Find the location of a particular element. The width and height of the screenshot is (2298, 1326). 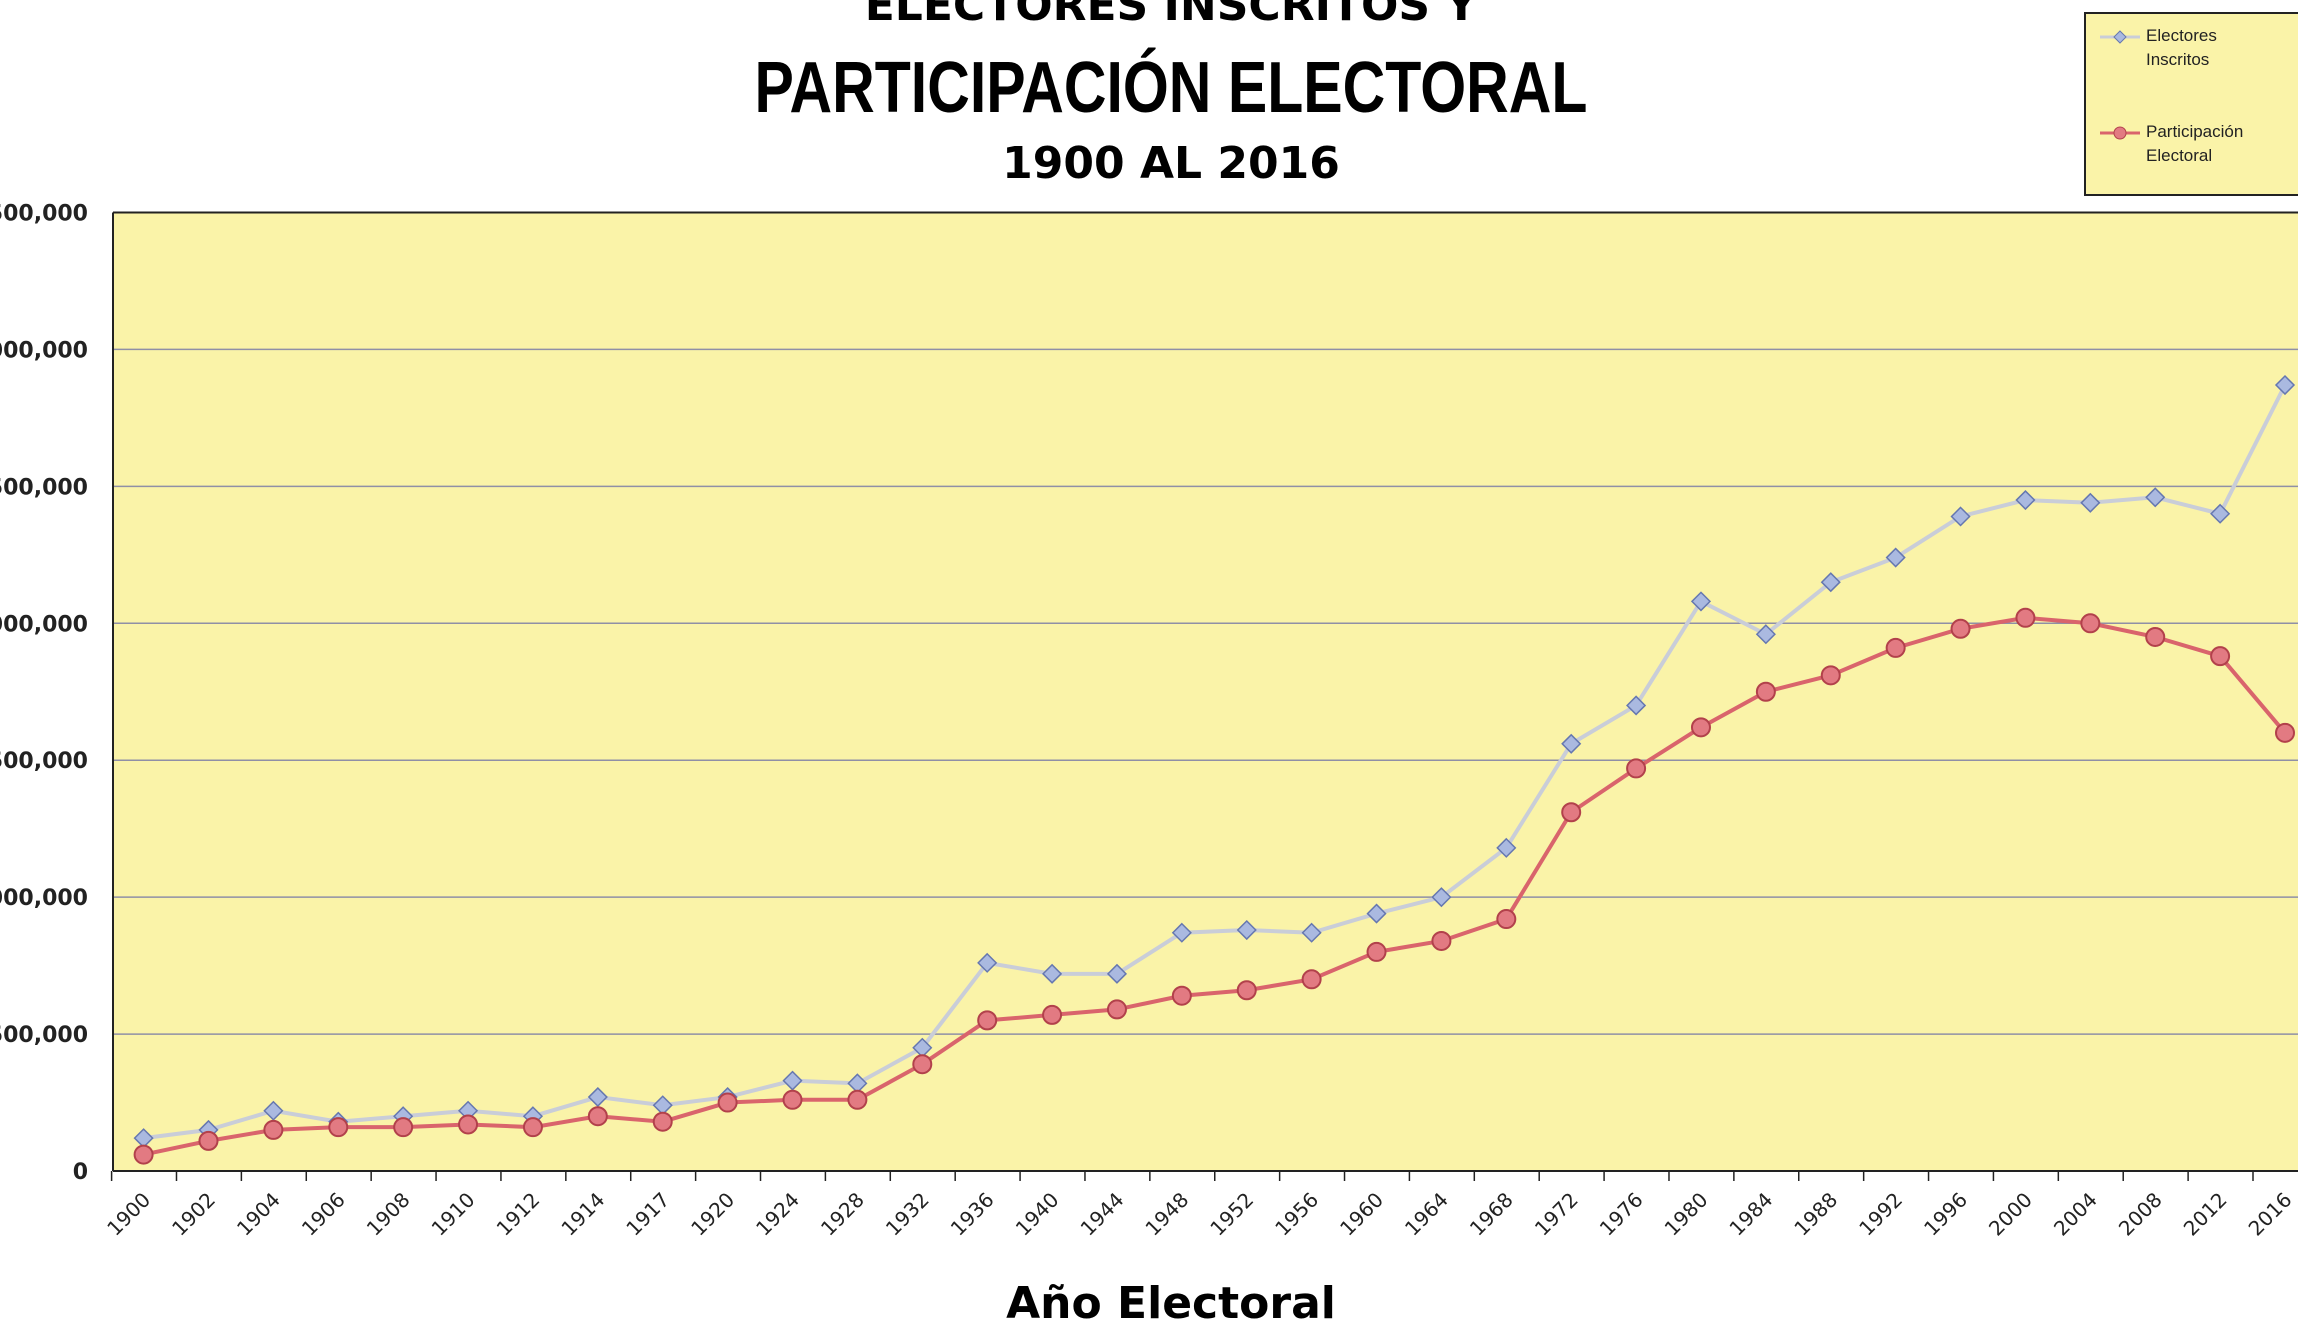

y-tick-label: 500,000 is located at coordinates (44, 1035).